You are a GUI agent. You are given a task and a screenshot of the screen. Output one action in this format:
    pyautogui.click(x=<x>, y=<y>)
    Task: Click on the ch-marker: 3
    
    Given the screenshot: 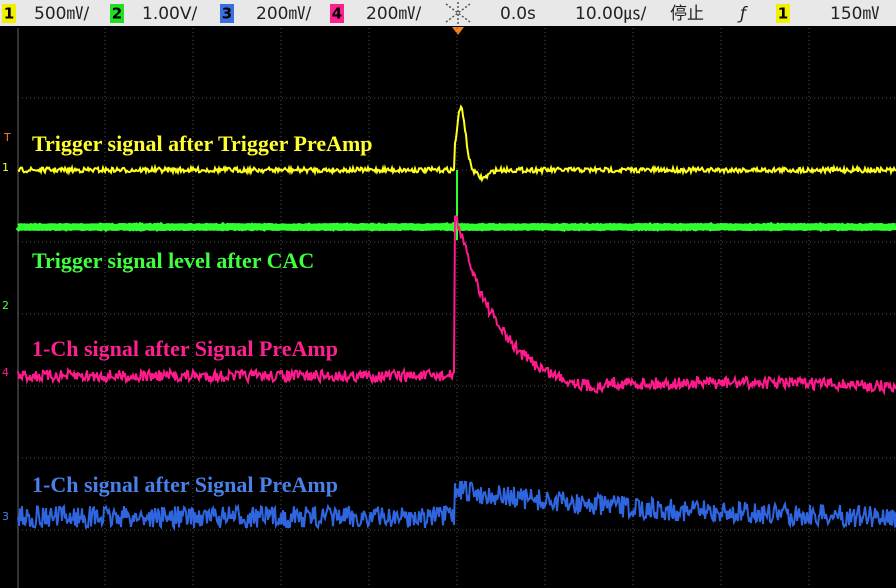 What is the action you would take?
    pyautogui.click(x=5, y=516)
    